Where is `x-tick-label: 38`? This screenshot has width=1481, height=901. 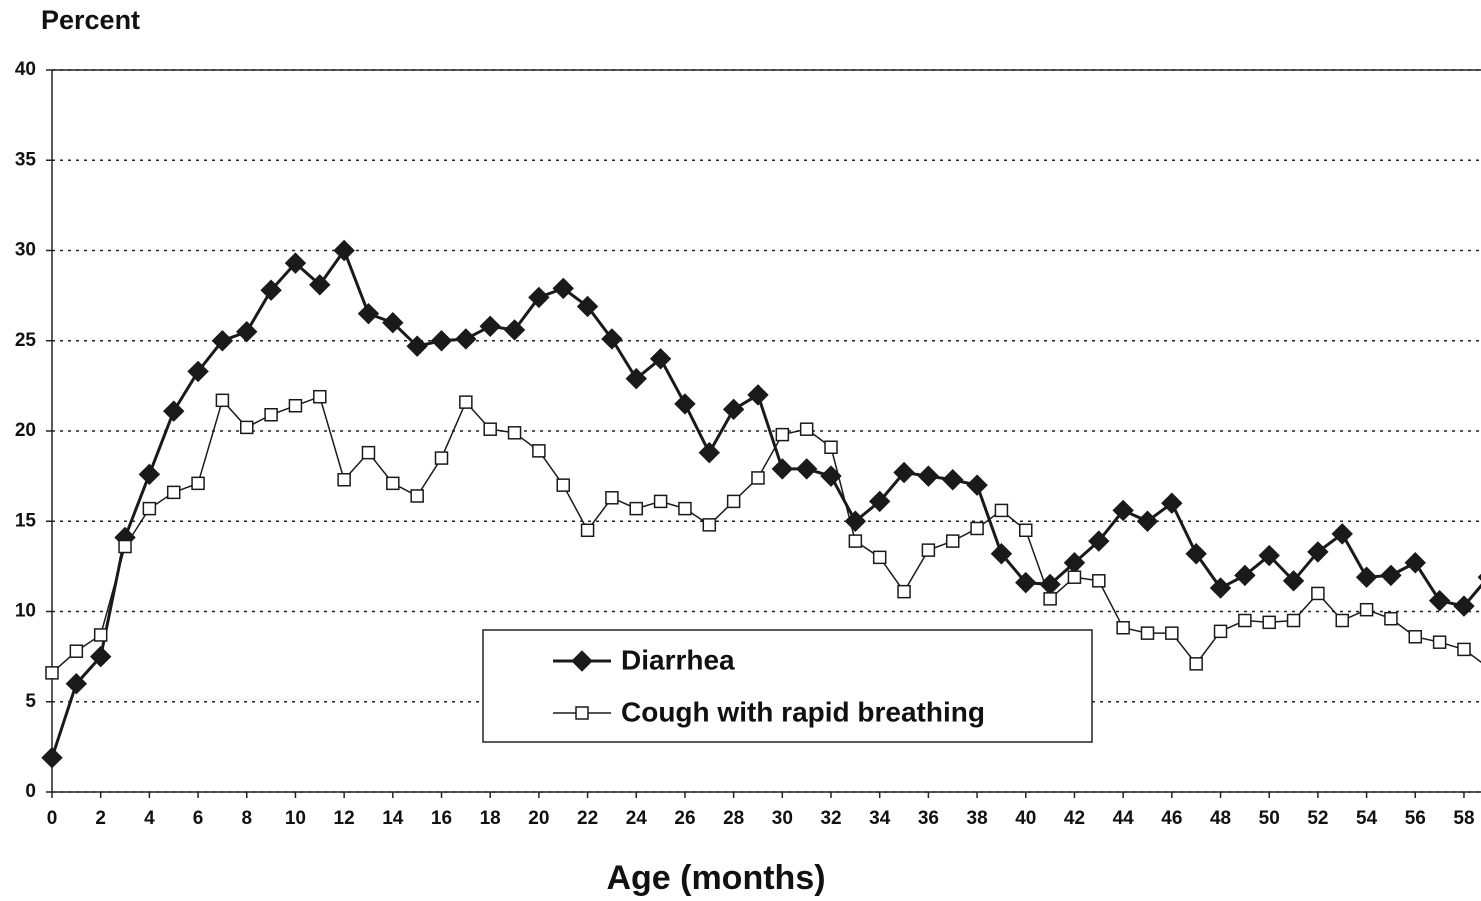 x-tick-label: 38 is located at coordinates (977, 818).